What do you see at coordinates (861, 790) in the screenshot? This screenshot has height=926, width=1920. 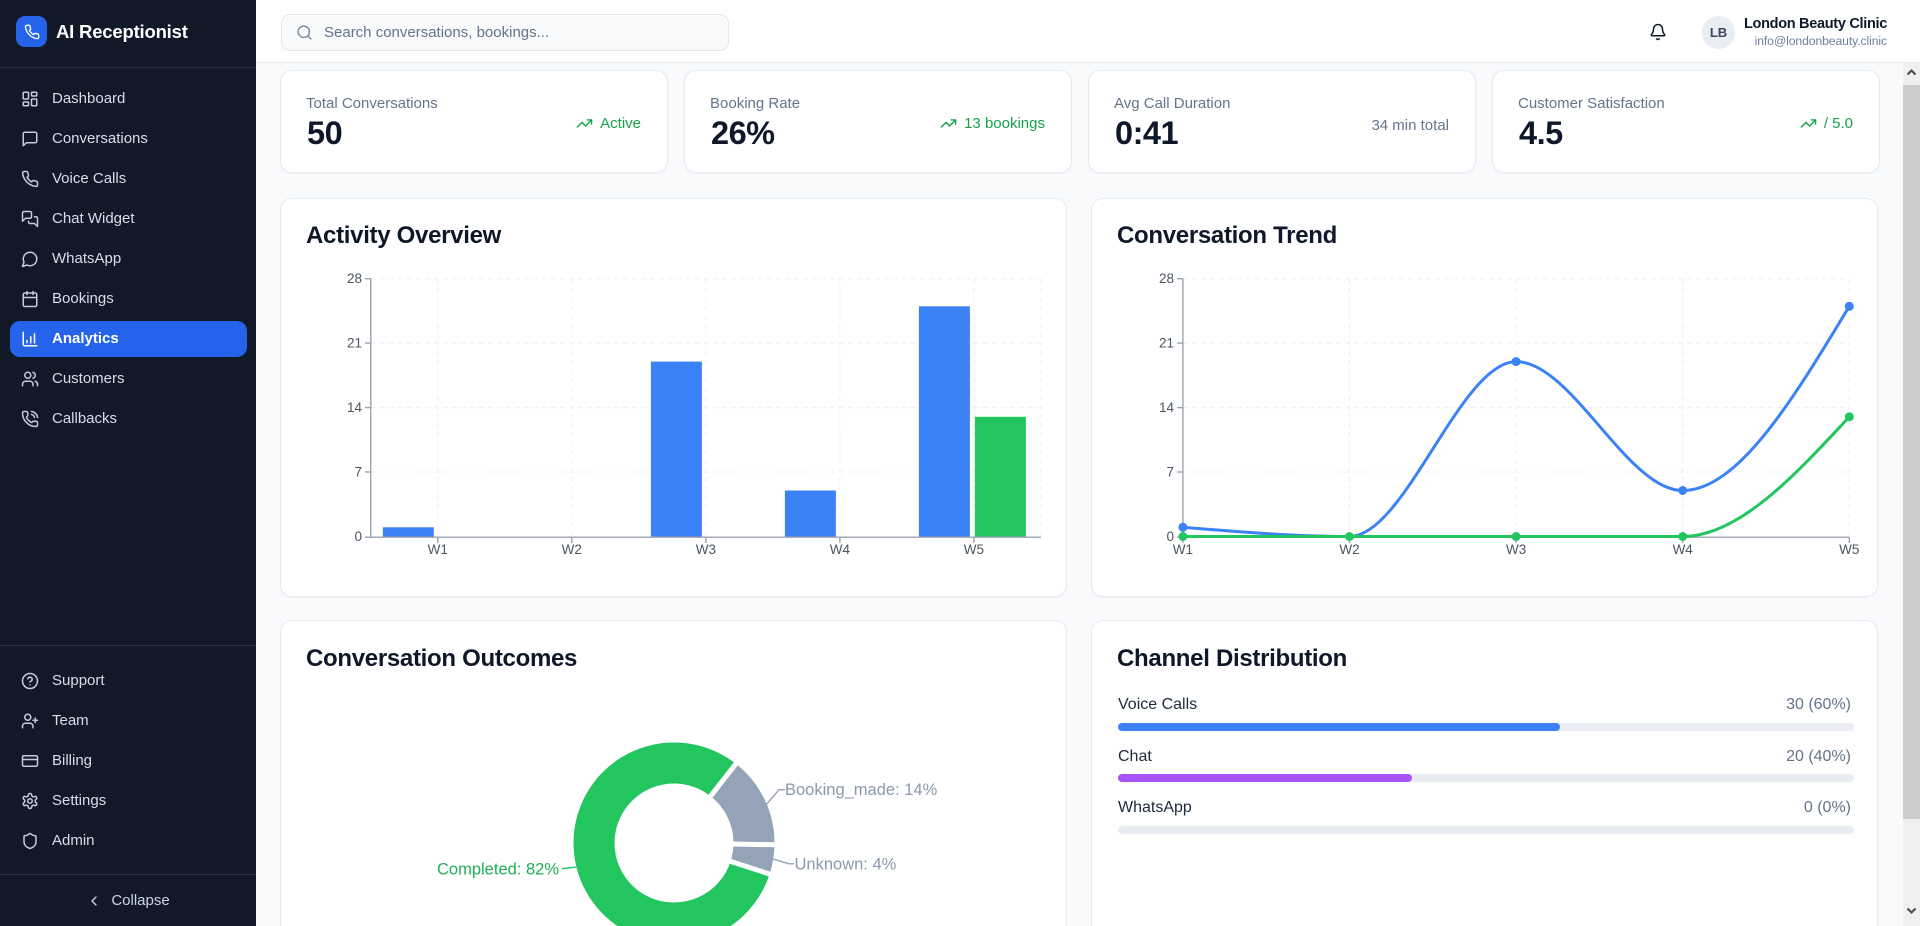 I see `svg-text: Booking_made: 14%` at bounding box center [861, 790].